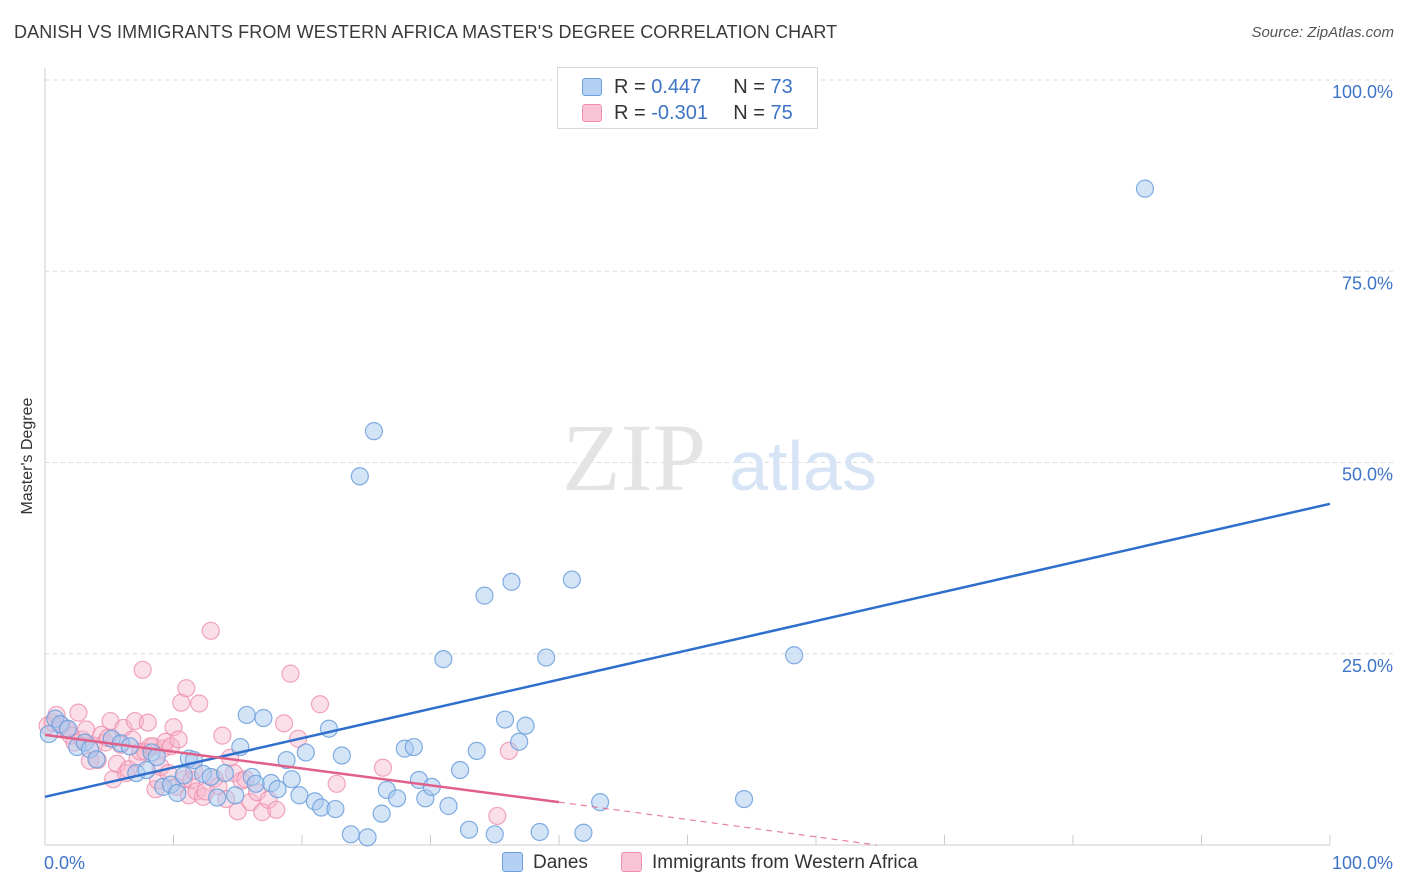 The height and width of the screenshot is (892, 1406). What do you see at coordinates (592, 87) in the screenshot?
I see `danes-swatch` at bounding box center [592, 87].